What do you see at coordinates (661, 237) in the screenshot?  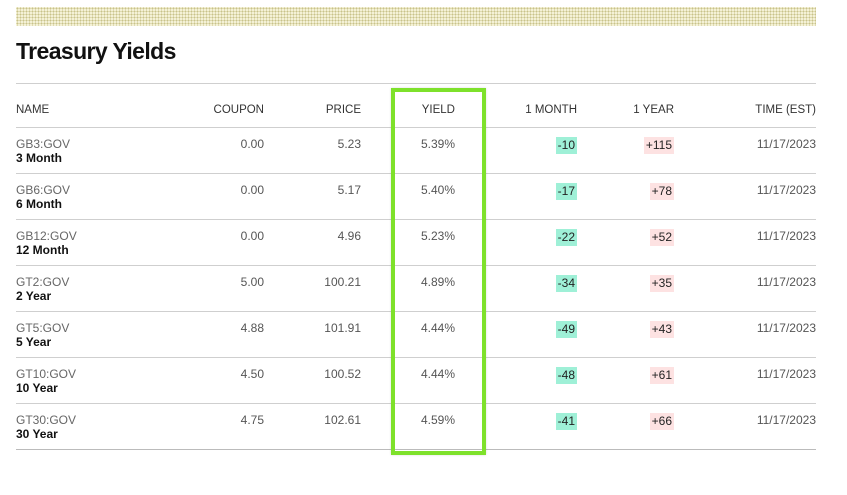 I see `change-badge: +52` at bounding box center [661, 237].